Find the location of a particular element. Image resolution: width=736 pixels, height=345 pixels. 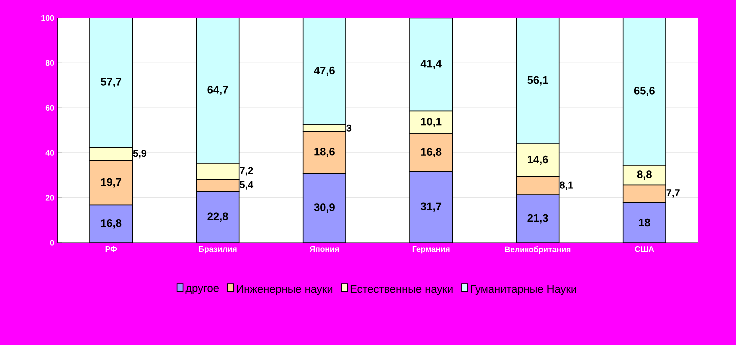

data-label: 18,6 is located at coordinates (324, 153).